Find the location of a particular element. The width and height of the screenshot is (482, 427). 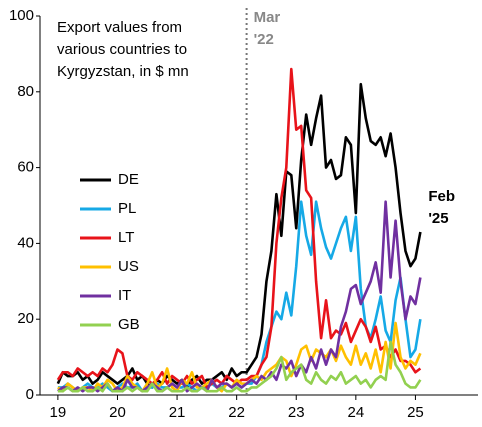

x-tick-label: 22 is located at coordinates (236, 412).